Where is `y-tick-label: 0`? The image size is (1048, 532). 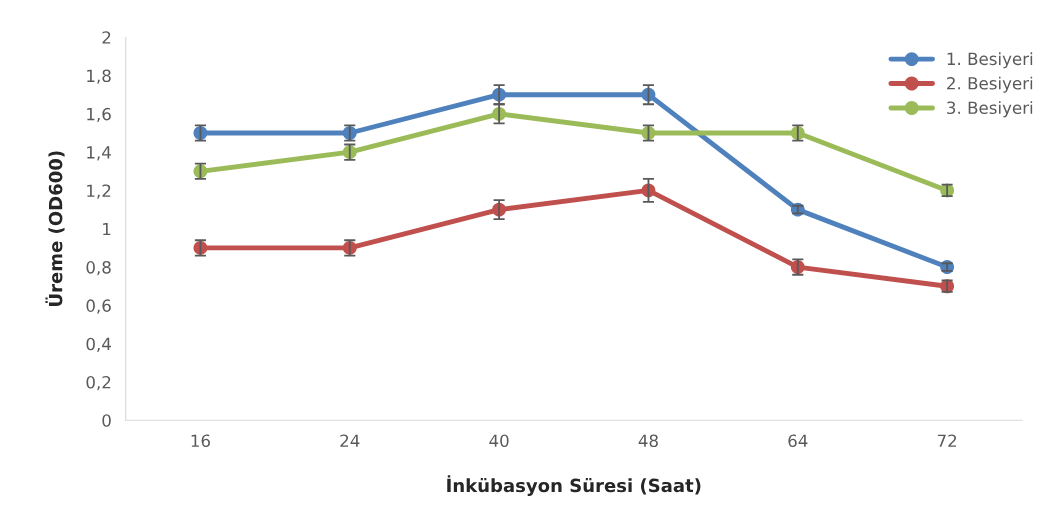
y-tick-label: 0 is located at coordinates (106, 420).